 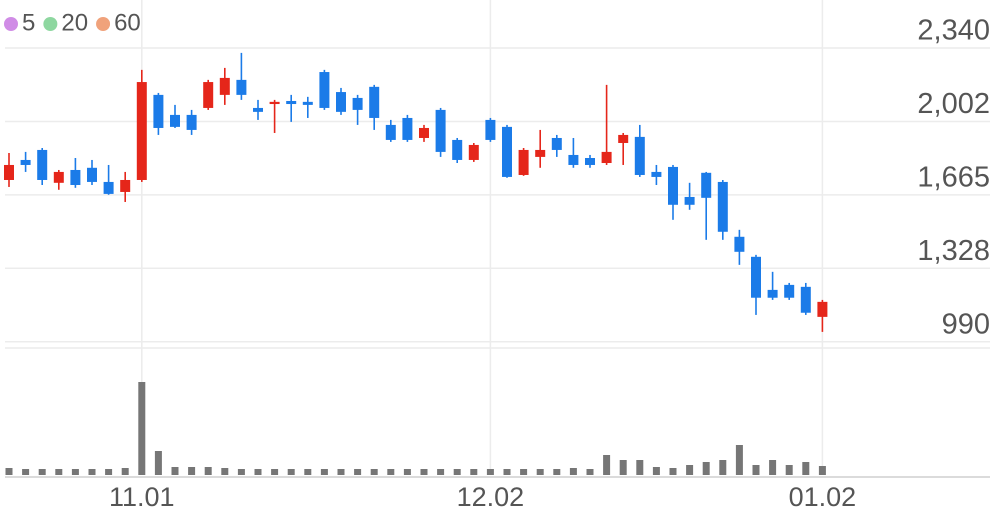 What do you see at coordinates (142, 497) in the screenshot?
I see `x-tick-label: 11.01` at bounding box center [142, 497].